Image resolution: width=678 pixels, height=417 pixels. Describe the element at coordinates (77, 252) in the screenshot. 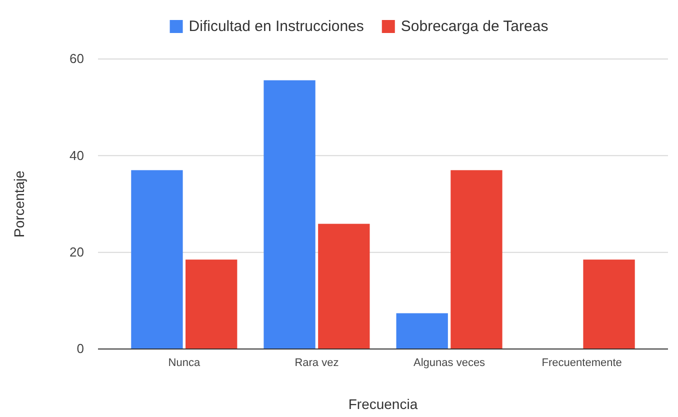

I see `y-tick-label: 20` at that location.